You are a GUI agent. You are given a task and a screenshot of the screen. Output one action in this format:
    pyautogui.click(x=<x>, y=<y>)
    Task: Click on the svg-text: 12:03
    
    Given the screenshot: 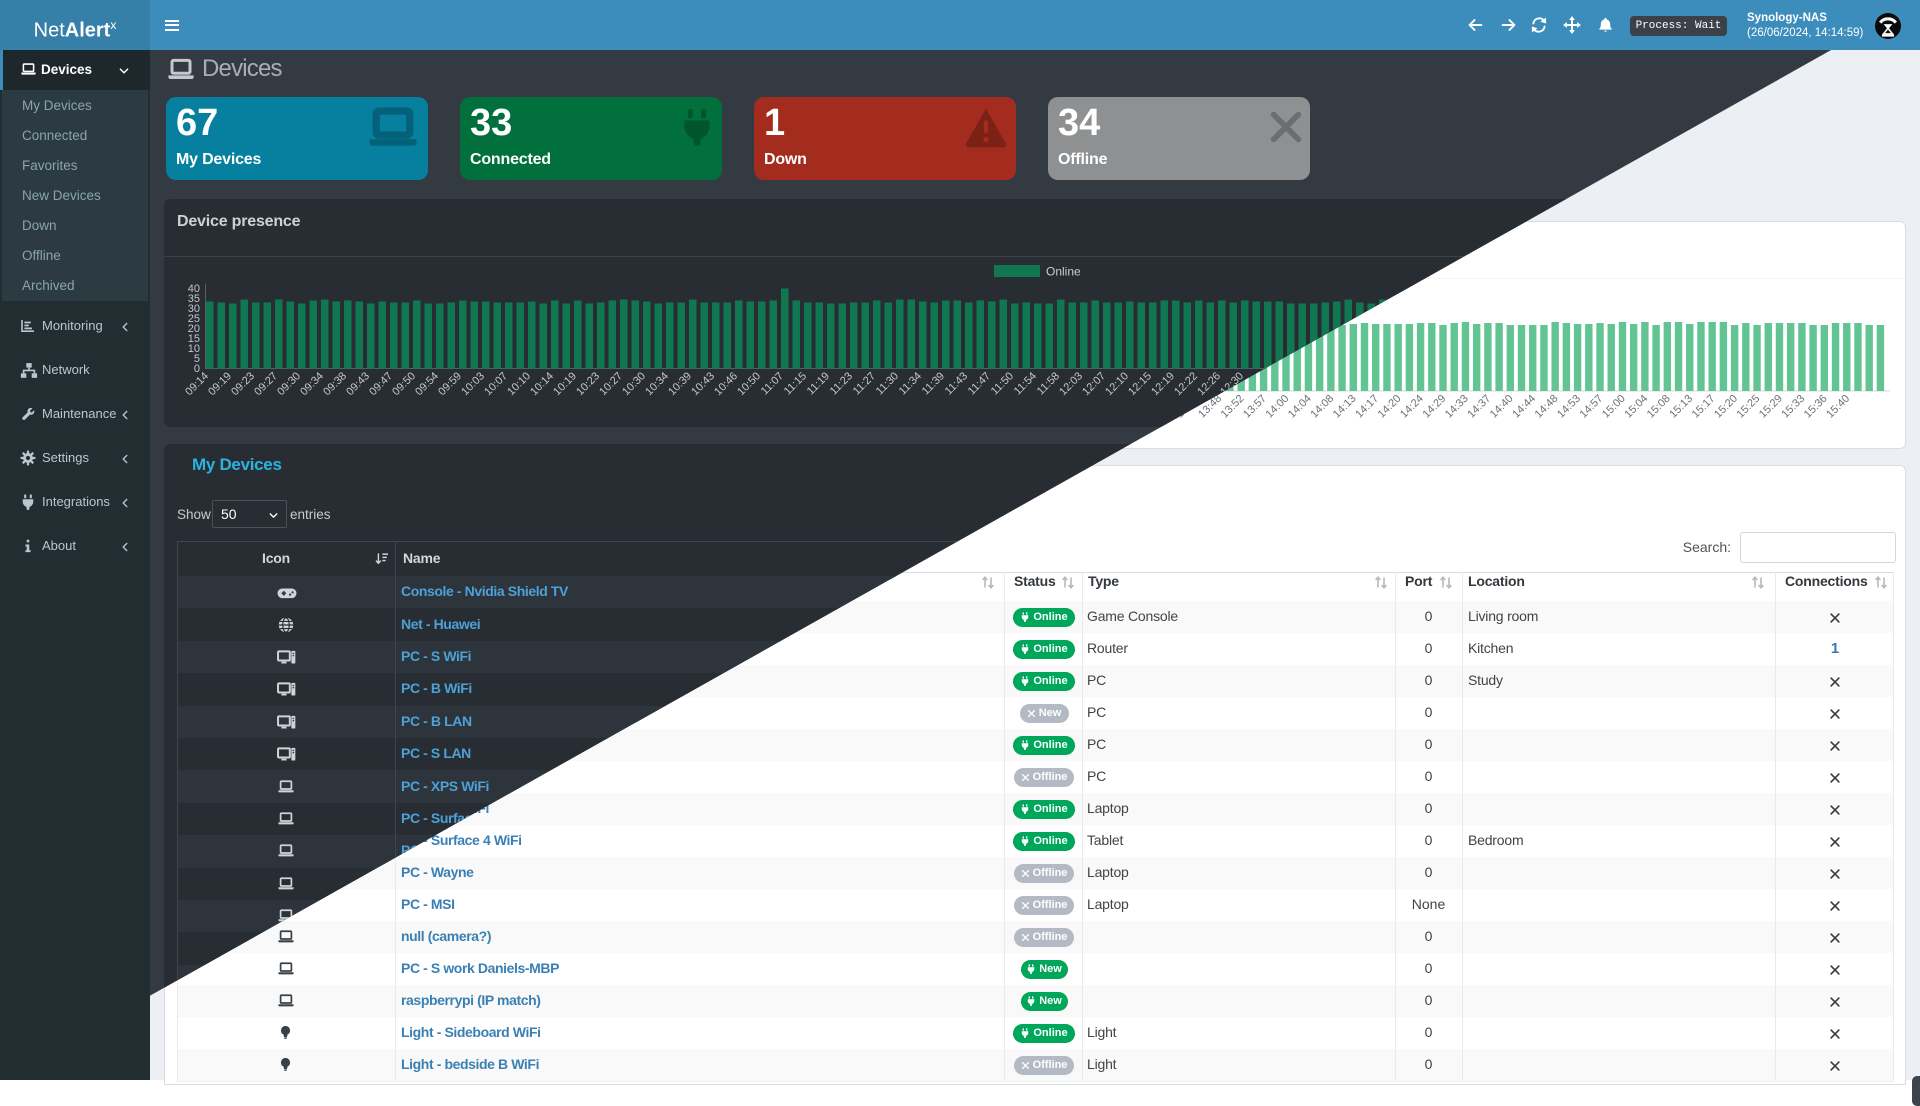 What is the action you would take?
    pyautogui.click(x=1071, y=384)
    